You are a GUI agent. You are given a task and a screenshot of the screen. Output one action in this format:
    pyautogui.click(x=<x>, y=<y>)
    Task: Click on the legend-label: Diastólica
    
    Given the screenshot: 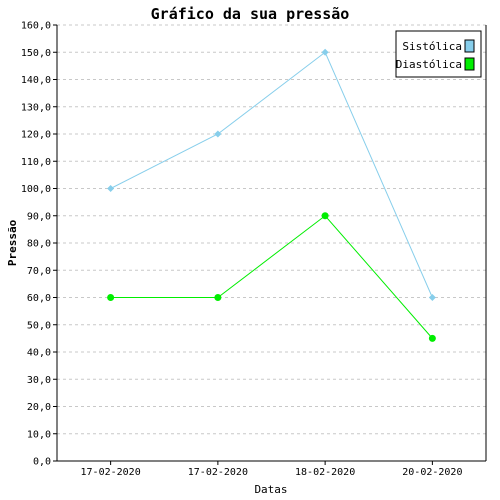 What is the action you would take?
    pyautogui.click(x=429, y=64)
    